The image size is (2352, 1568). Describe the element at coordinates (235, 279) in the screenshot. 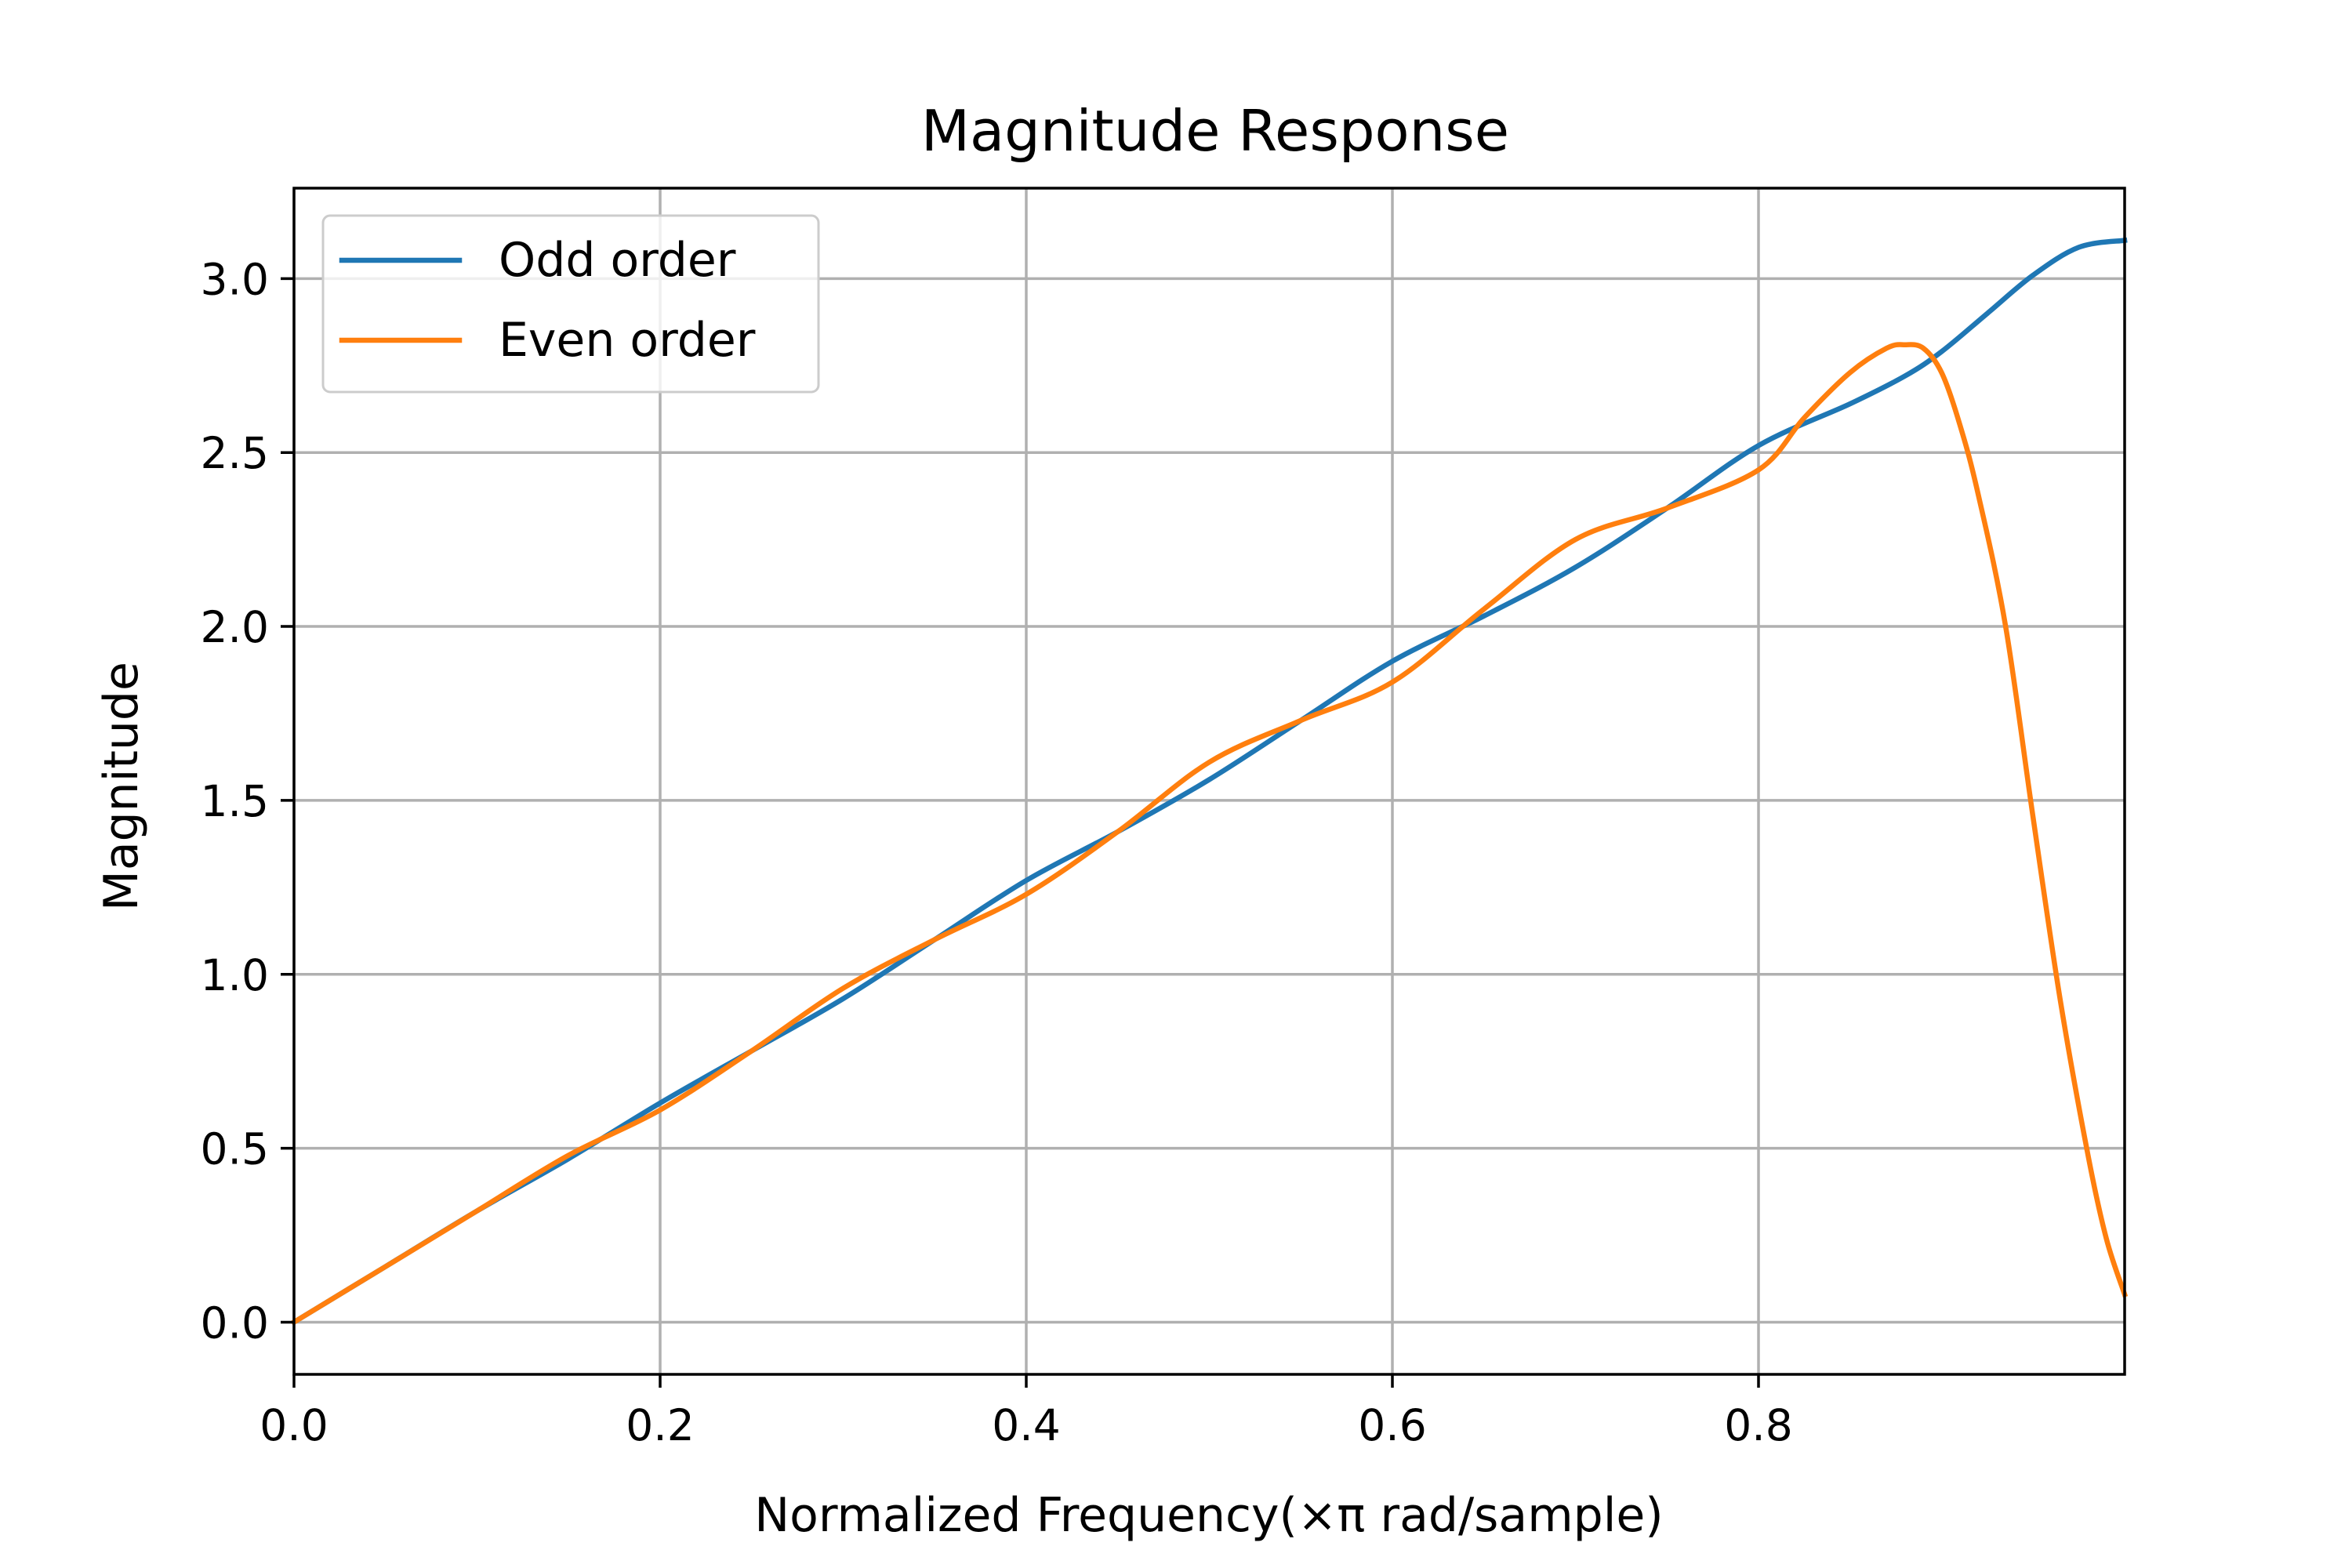

I see `y-tick-label: 3.0` at that location.